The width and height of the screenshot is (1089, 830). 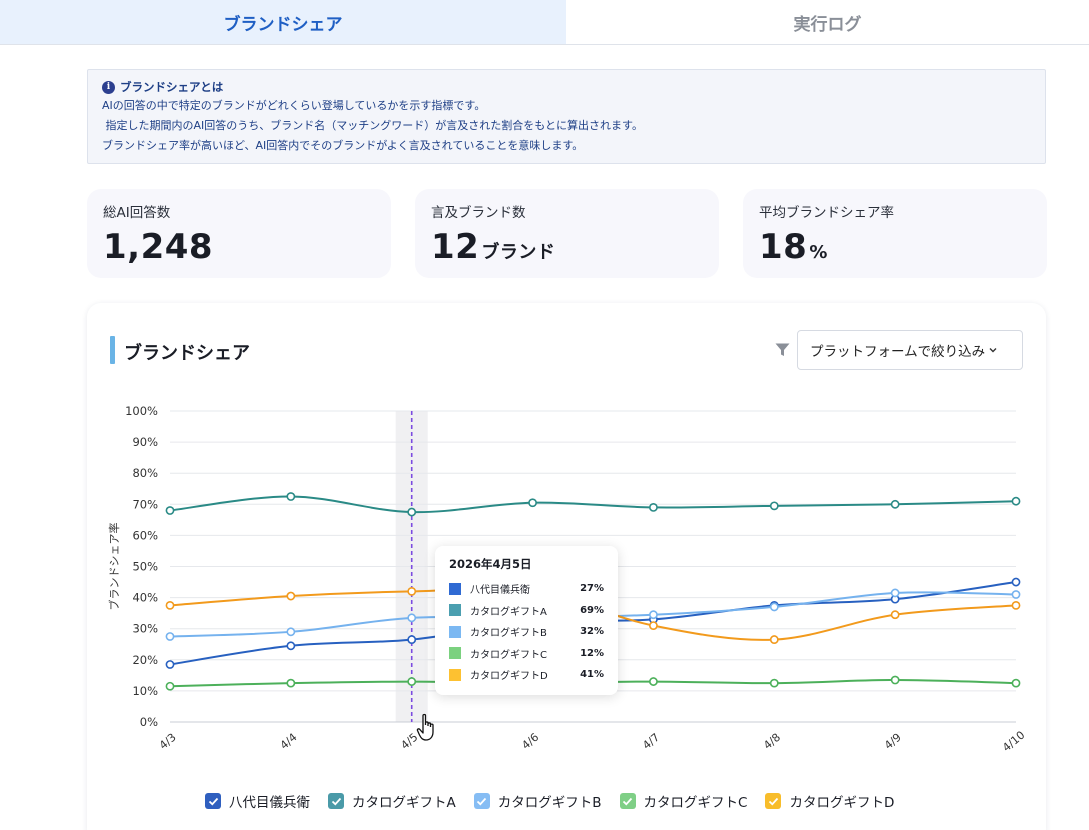 What do you see at coordinates (509, 677) in the screenshot?
I see `tooltip-series-name: カタログギフトD` at bounding box center [509, 677].